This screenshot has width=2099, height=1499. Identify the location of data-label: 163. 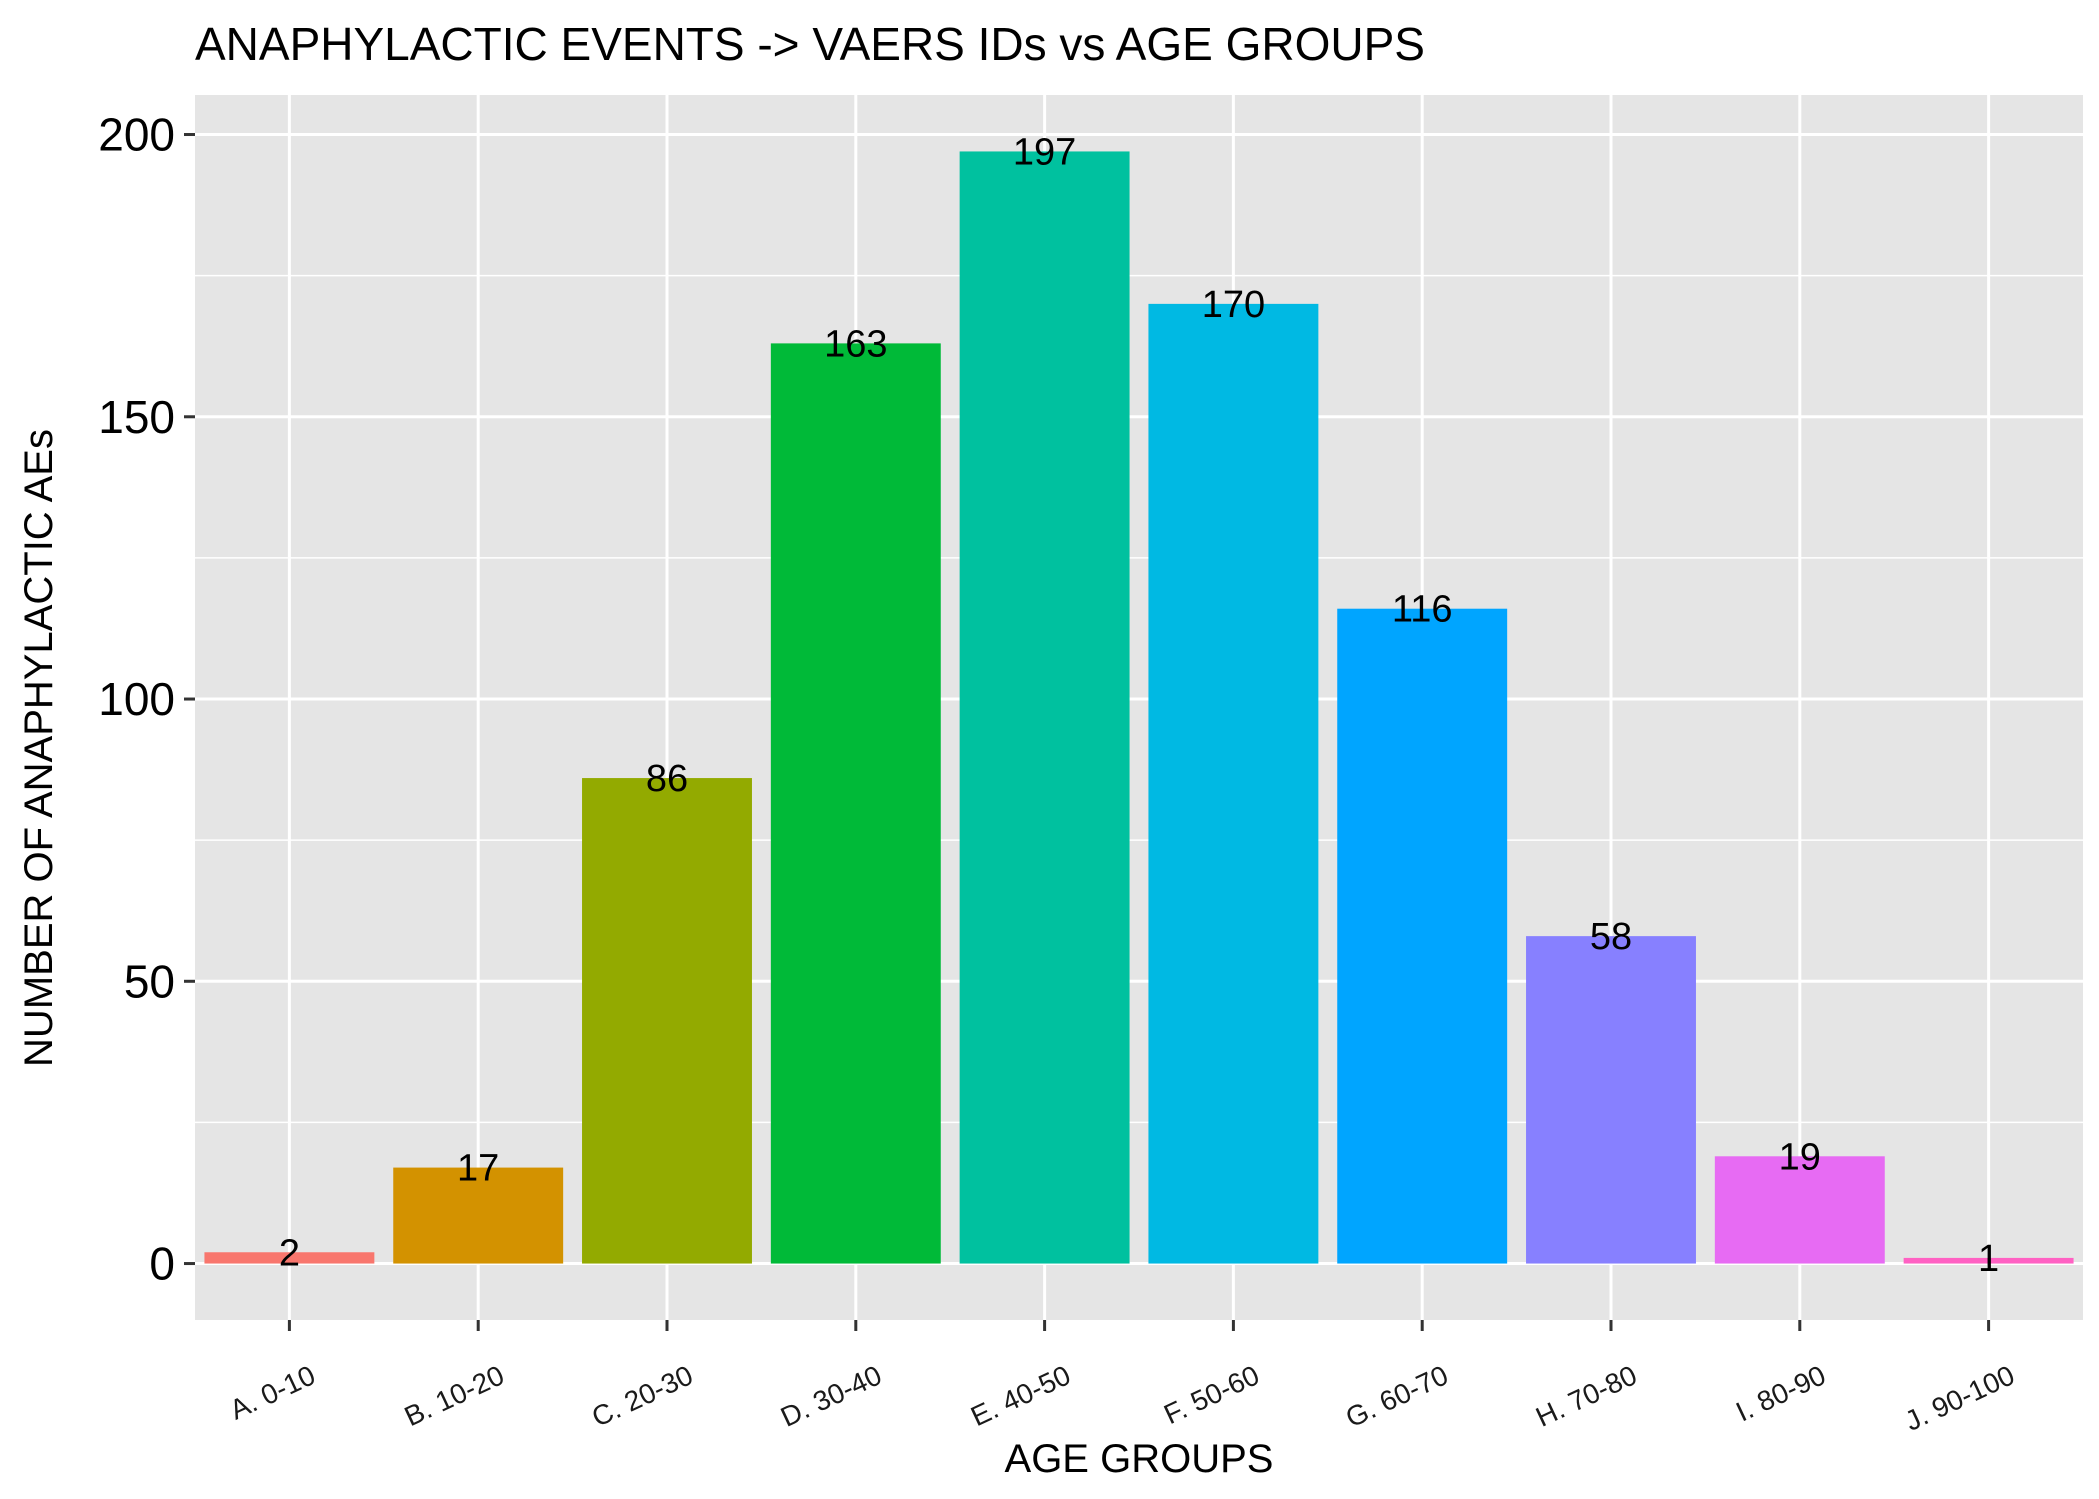
(855, 344).